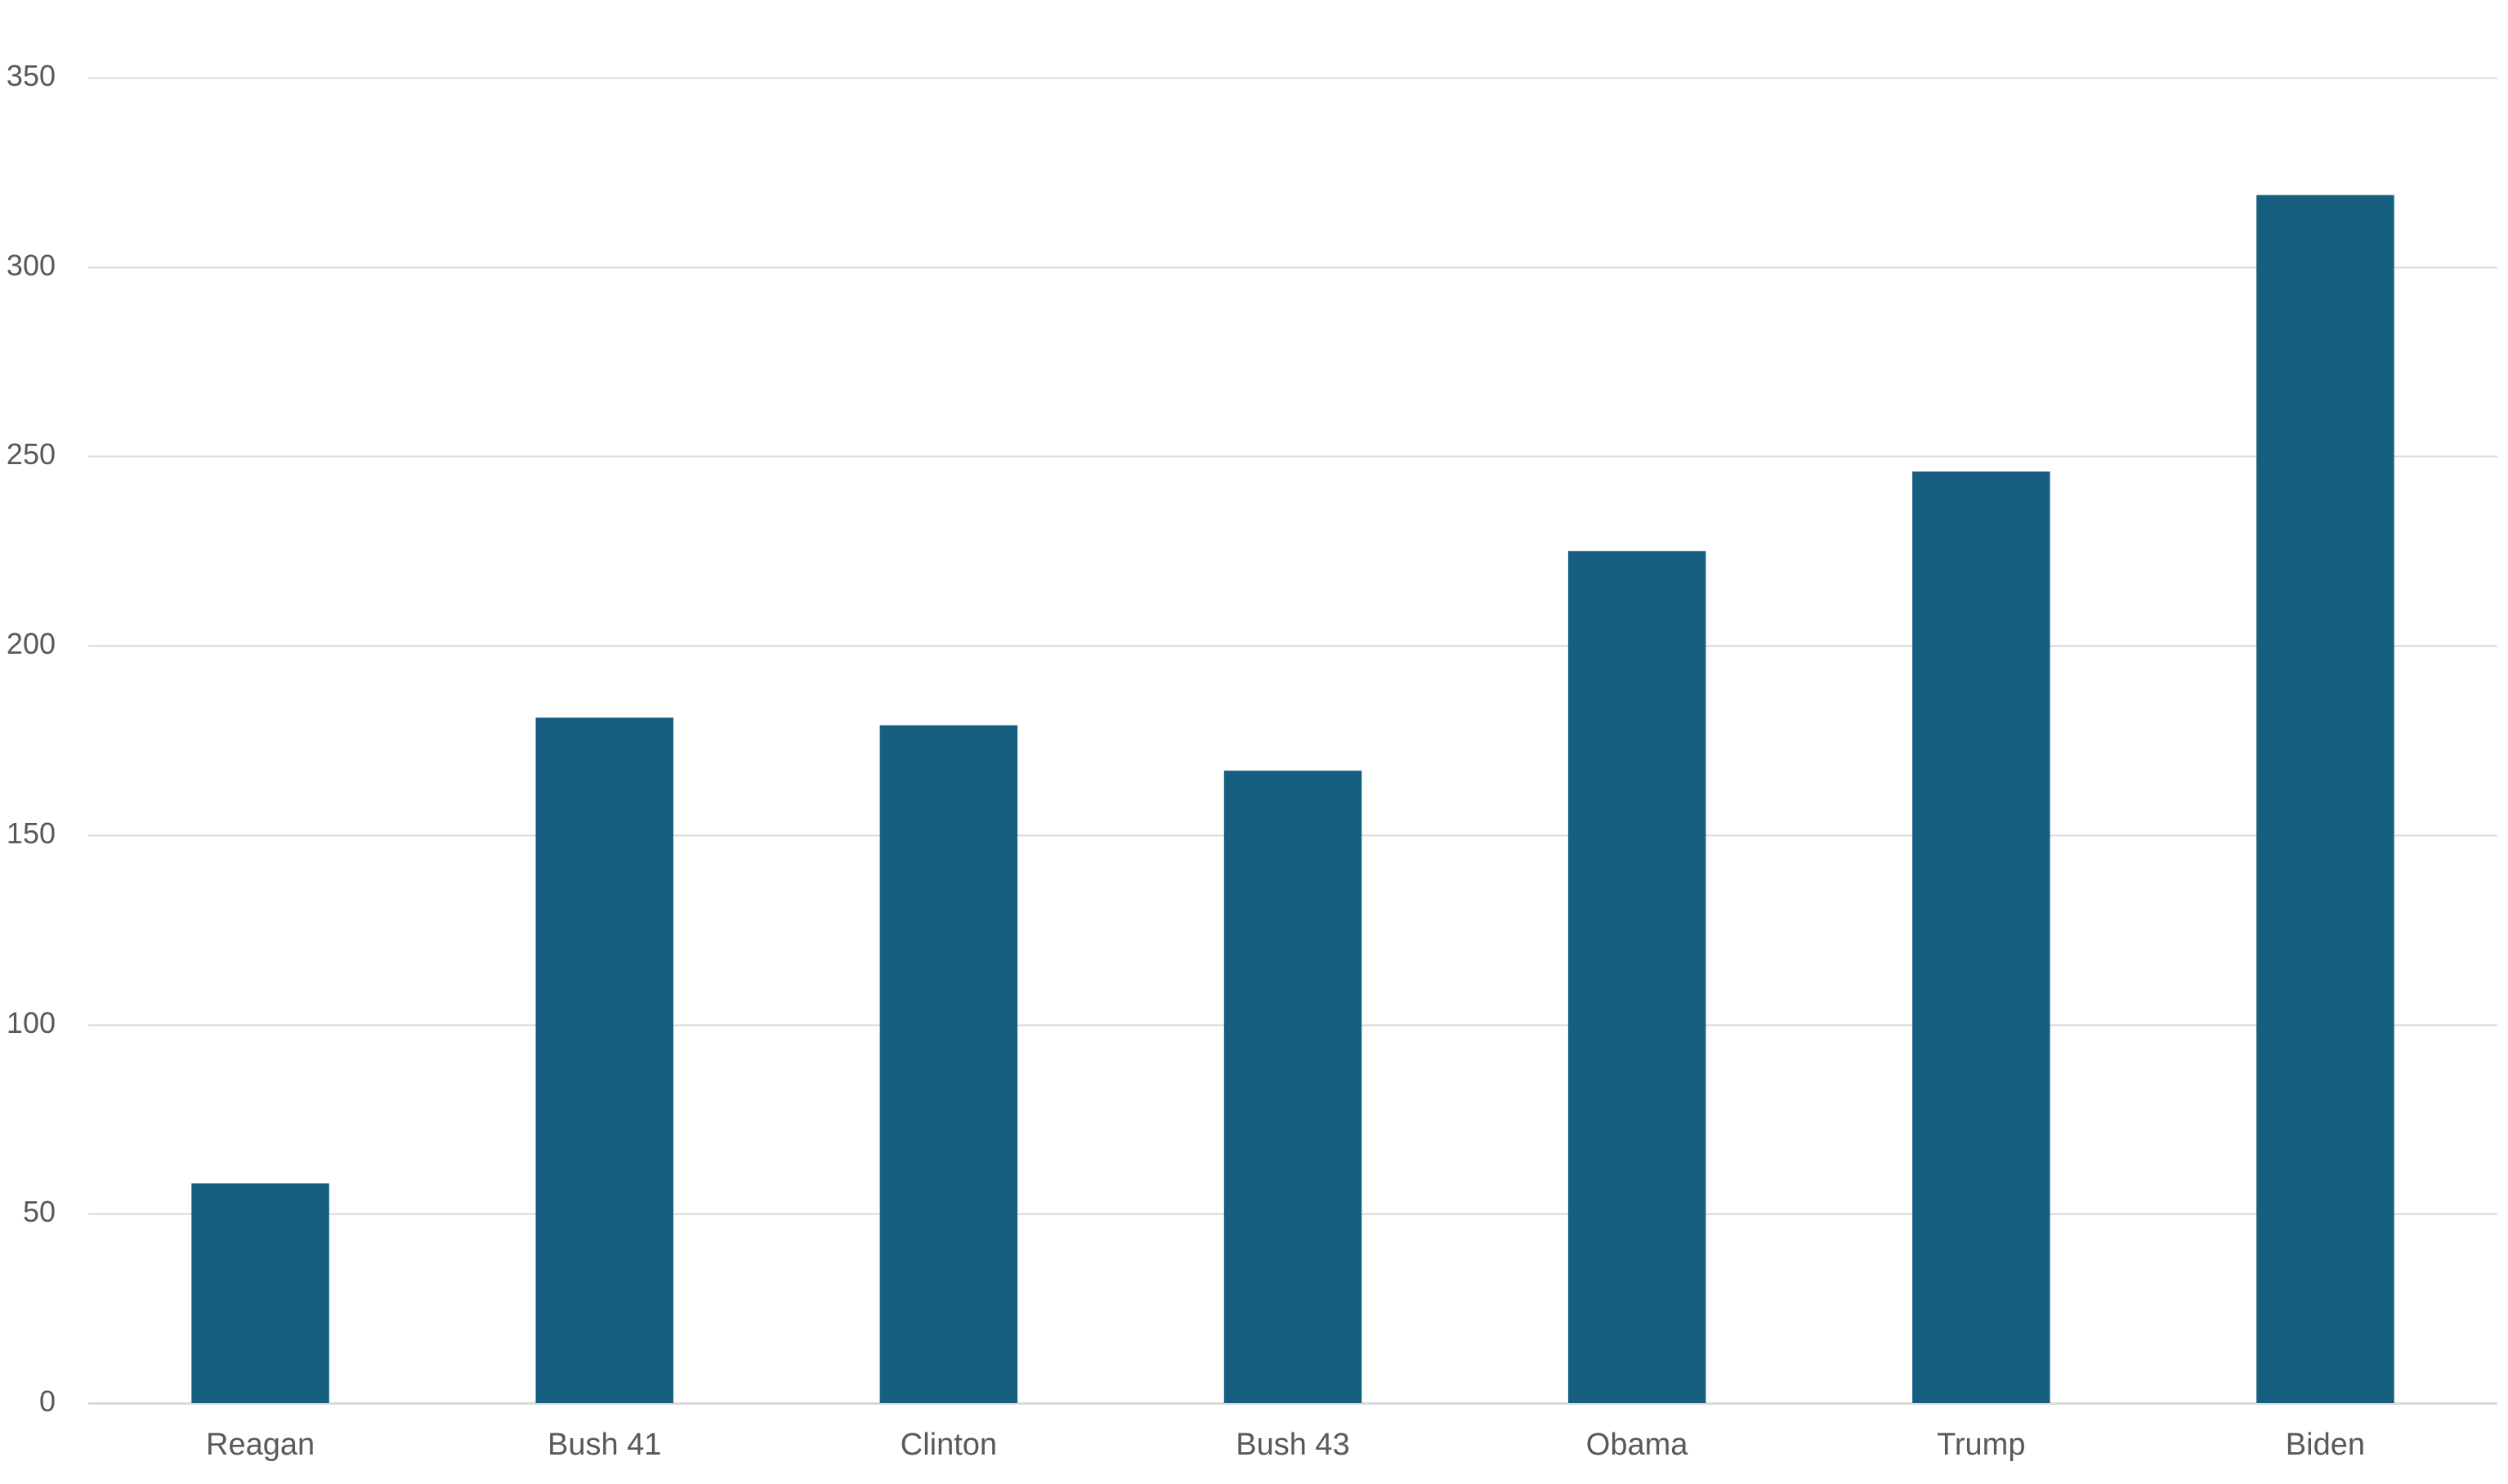  I want to click on bar-trump, so click(1981, 938).